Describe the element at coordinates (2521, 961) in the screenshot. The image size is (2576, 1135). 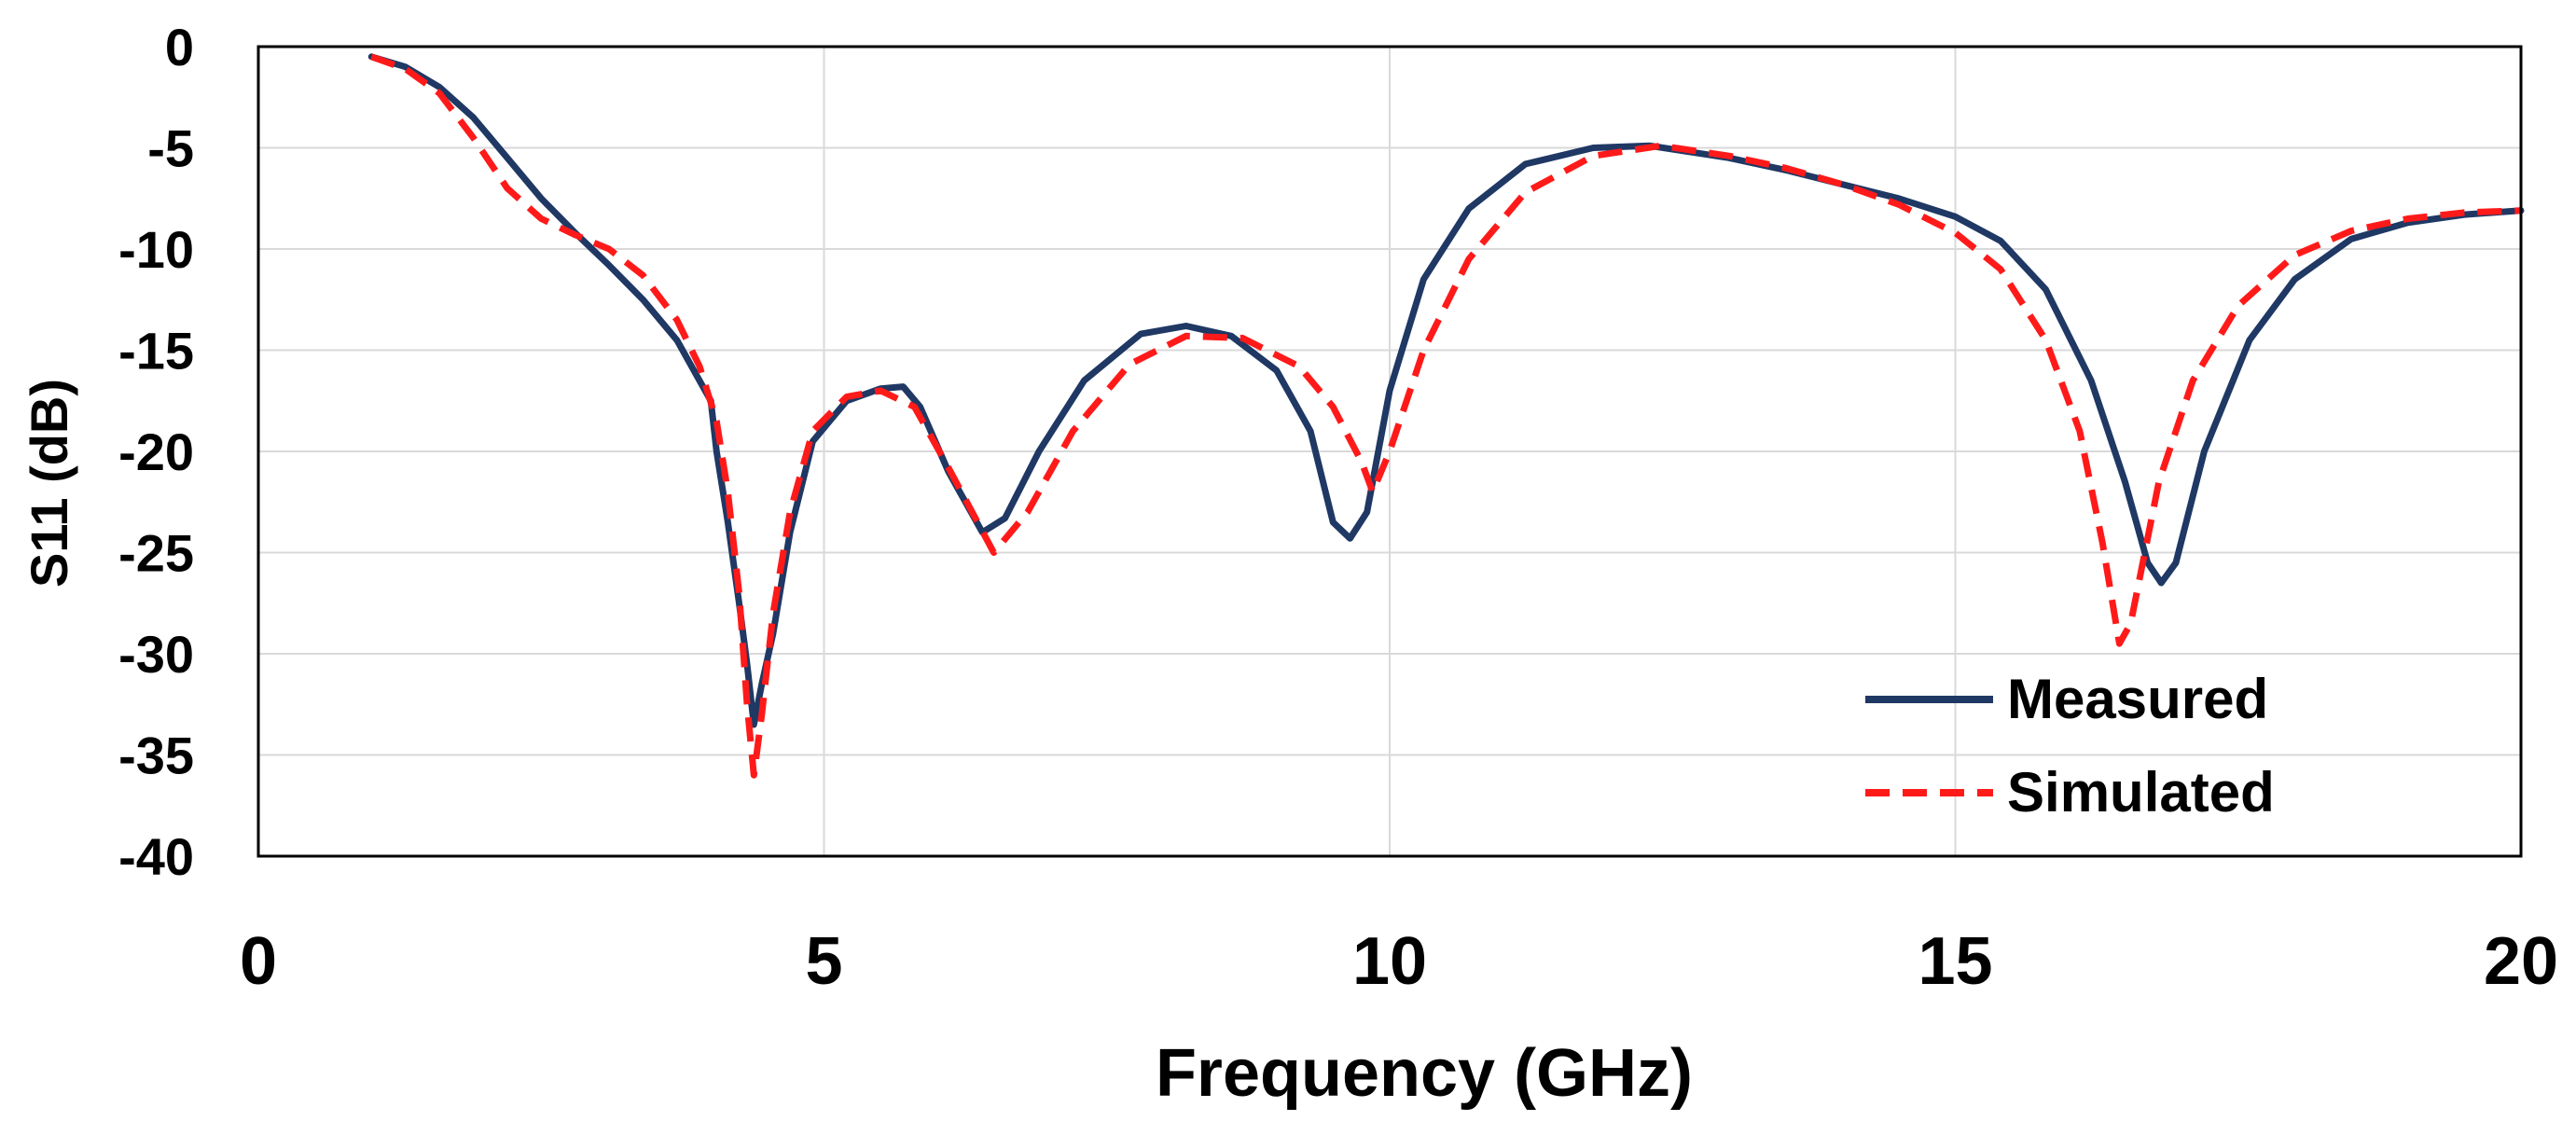
I see `x-tick-label: 20` at that location.